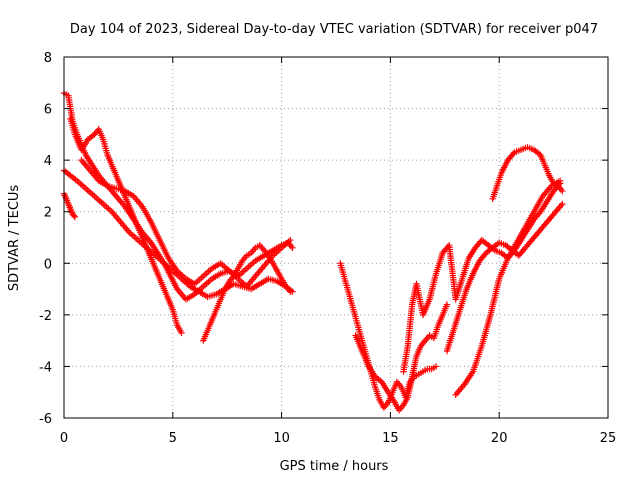  Describe the element at coordinates (45, 316) in the screenshot. I see `y-tick-label: -2` at that location.